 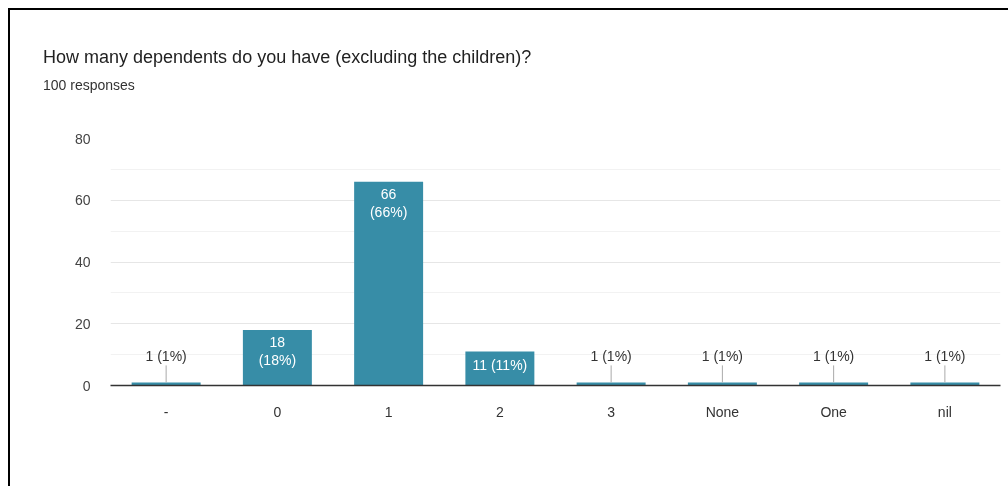 What do you see at coordinates (82, 262) in the screenshot?
I see `y-tick-label: 40` at bounding box center [82, 262].